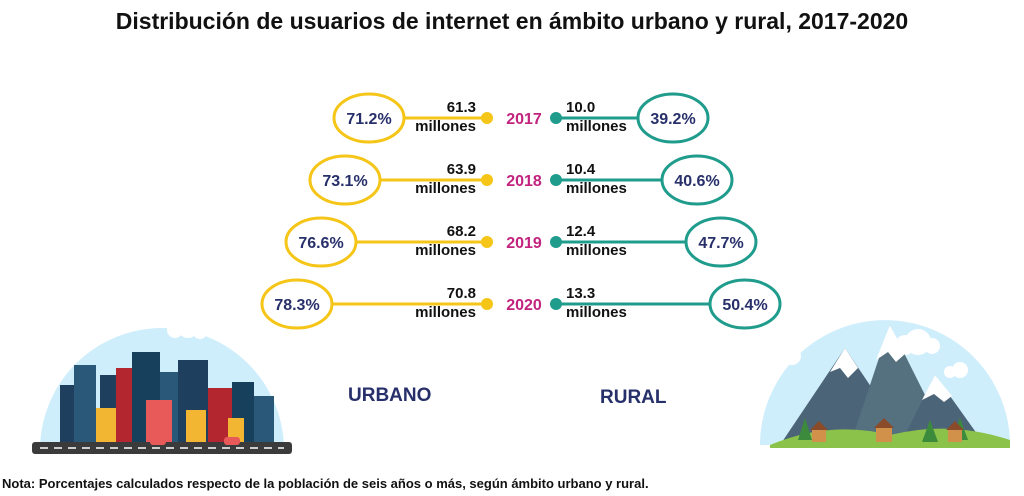 This screenshot has height=496, width=1024. What do you see at coordinates (596, 250) in the screenshot?
I see `rural-unit-2019: millones` at bounding box center [596, 250].